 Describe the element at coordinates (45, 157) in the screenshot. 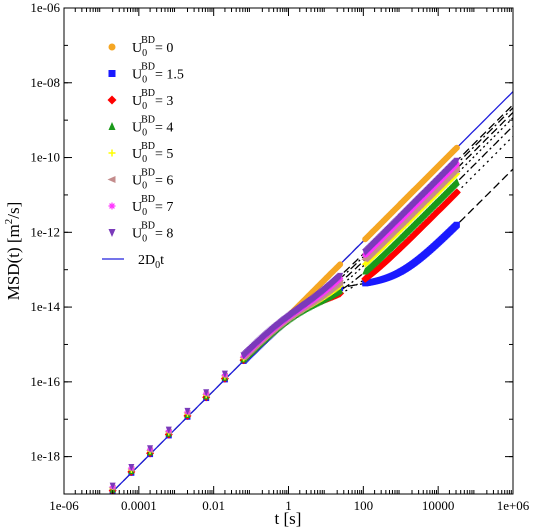

I see `y-tick-label: 1e-10` at that location.